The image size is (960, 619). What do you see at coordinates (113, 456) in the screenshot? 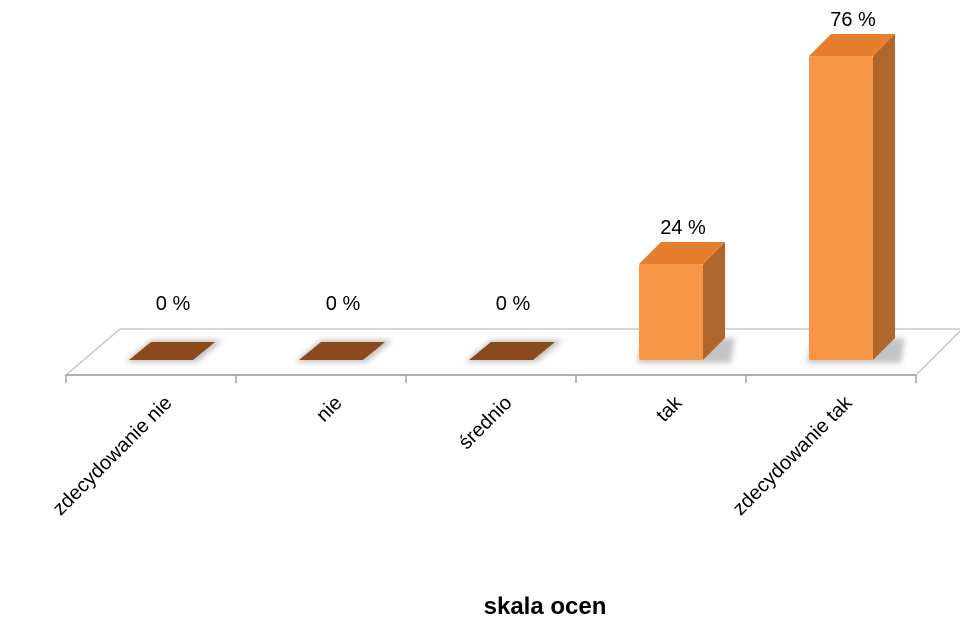
I see `category-label: zdecydowanie nie` at bounding box center [113, 456].